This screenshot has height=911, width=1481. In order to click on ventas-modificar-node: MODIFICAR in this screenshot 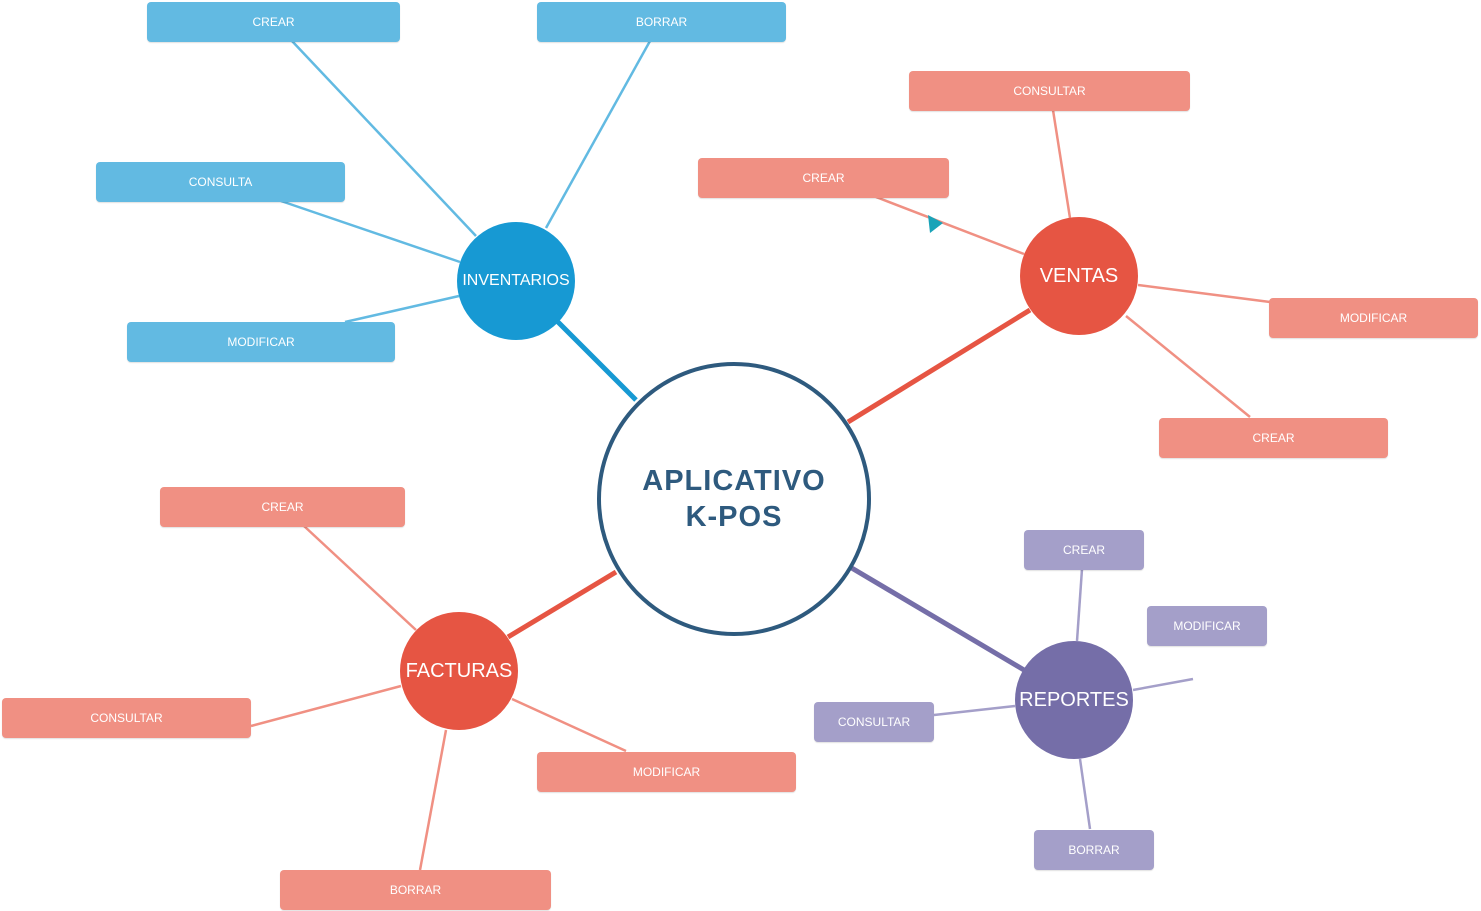, I will do `click(1373, 318)`.